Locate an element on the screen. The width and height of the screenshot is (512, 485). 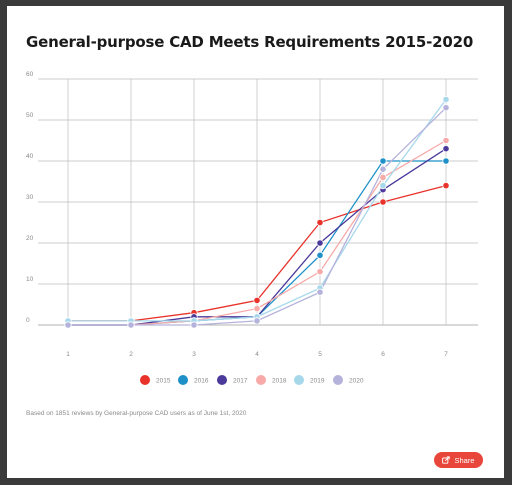
legend-marker-2016 is located at coordinates (183, 380).